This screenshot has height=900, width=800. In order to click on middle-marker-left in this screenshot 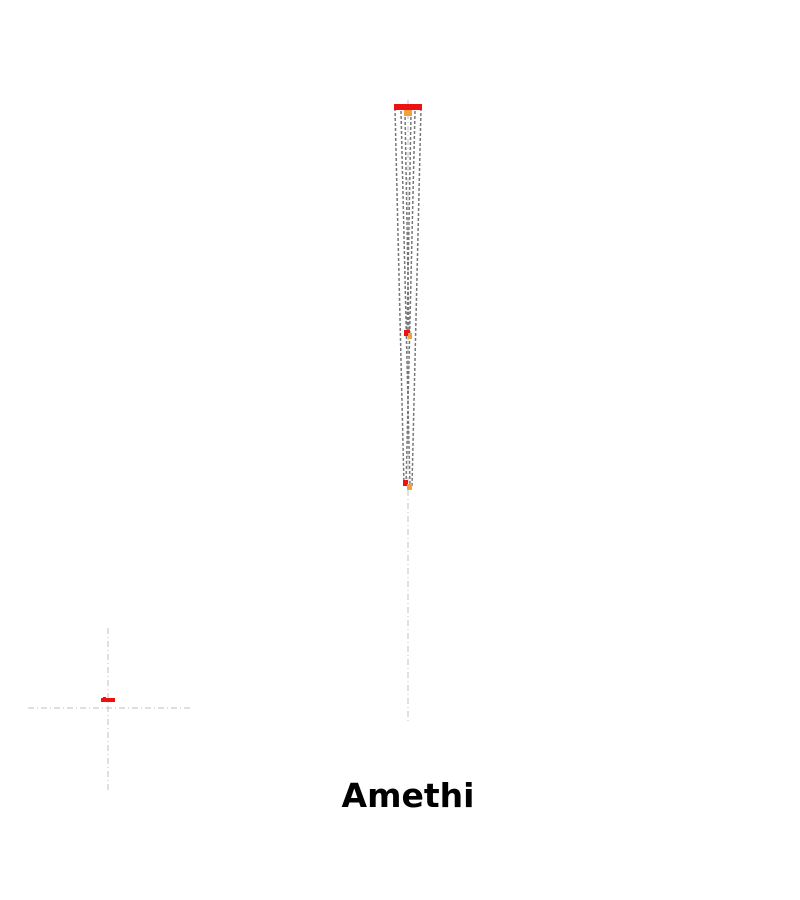, I will do `click(407, 333)`.